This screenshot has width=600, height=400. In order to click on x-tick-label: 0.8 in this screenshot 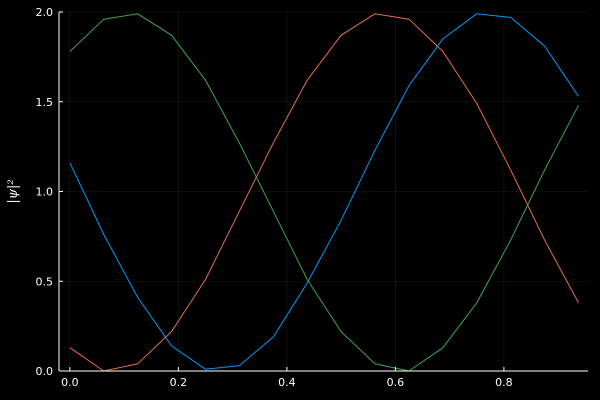, I will do `click(504, 382)`.